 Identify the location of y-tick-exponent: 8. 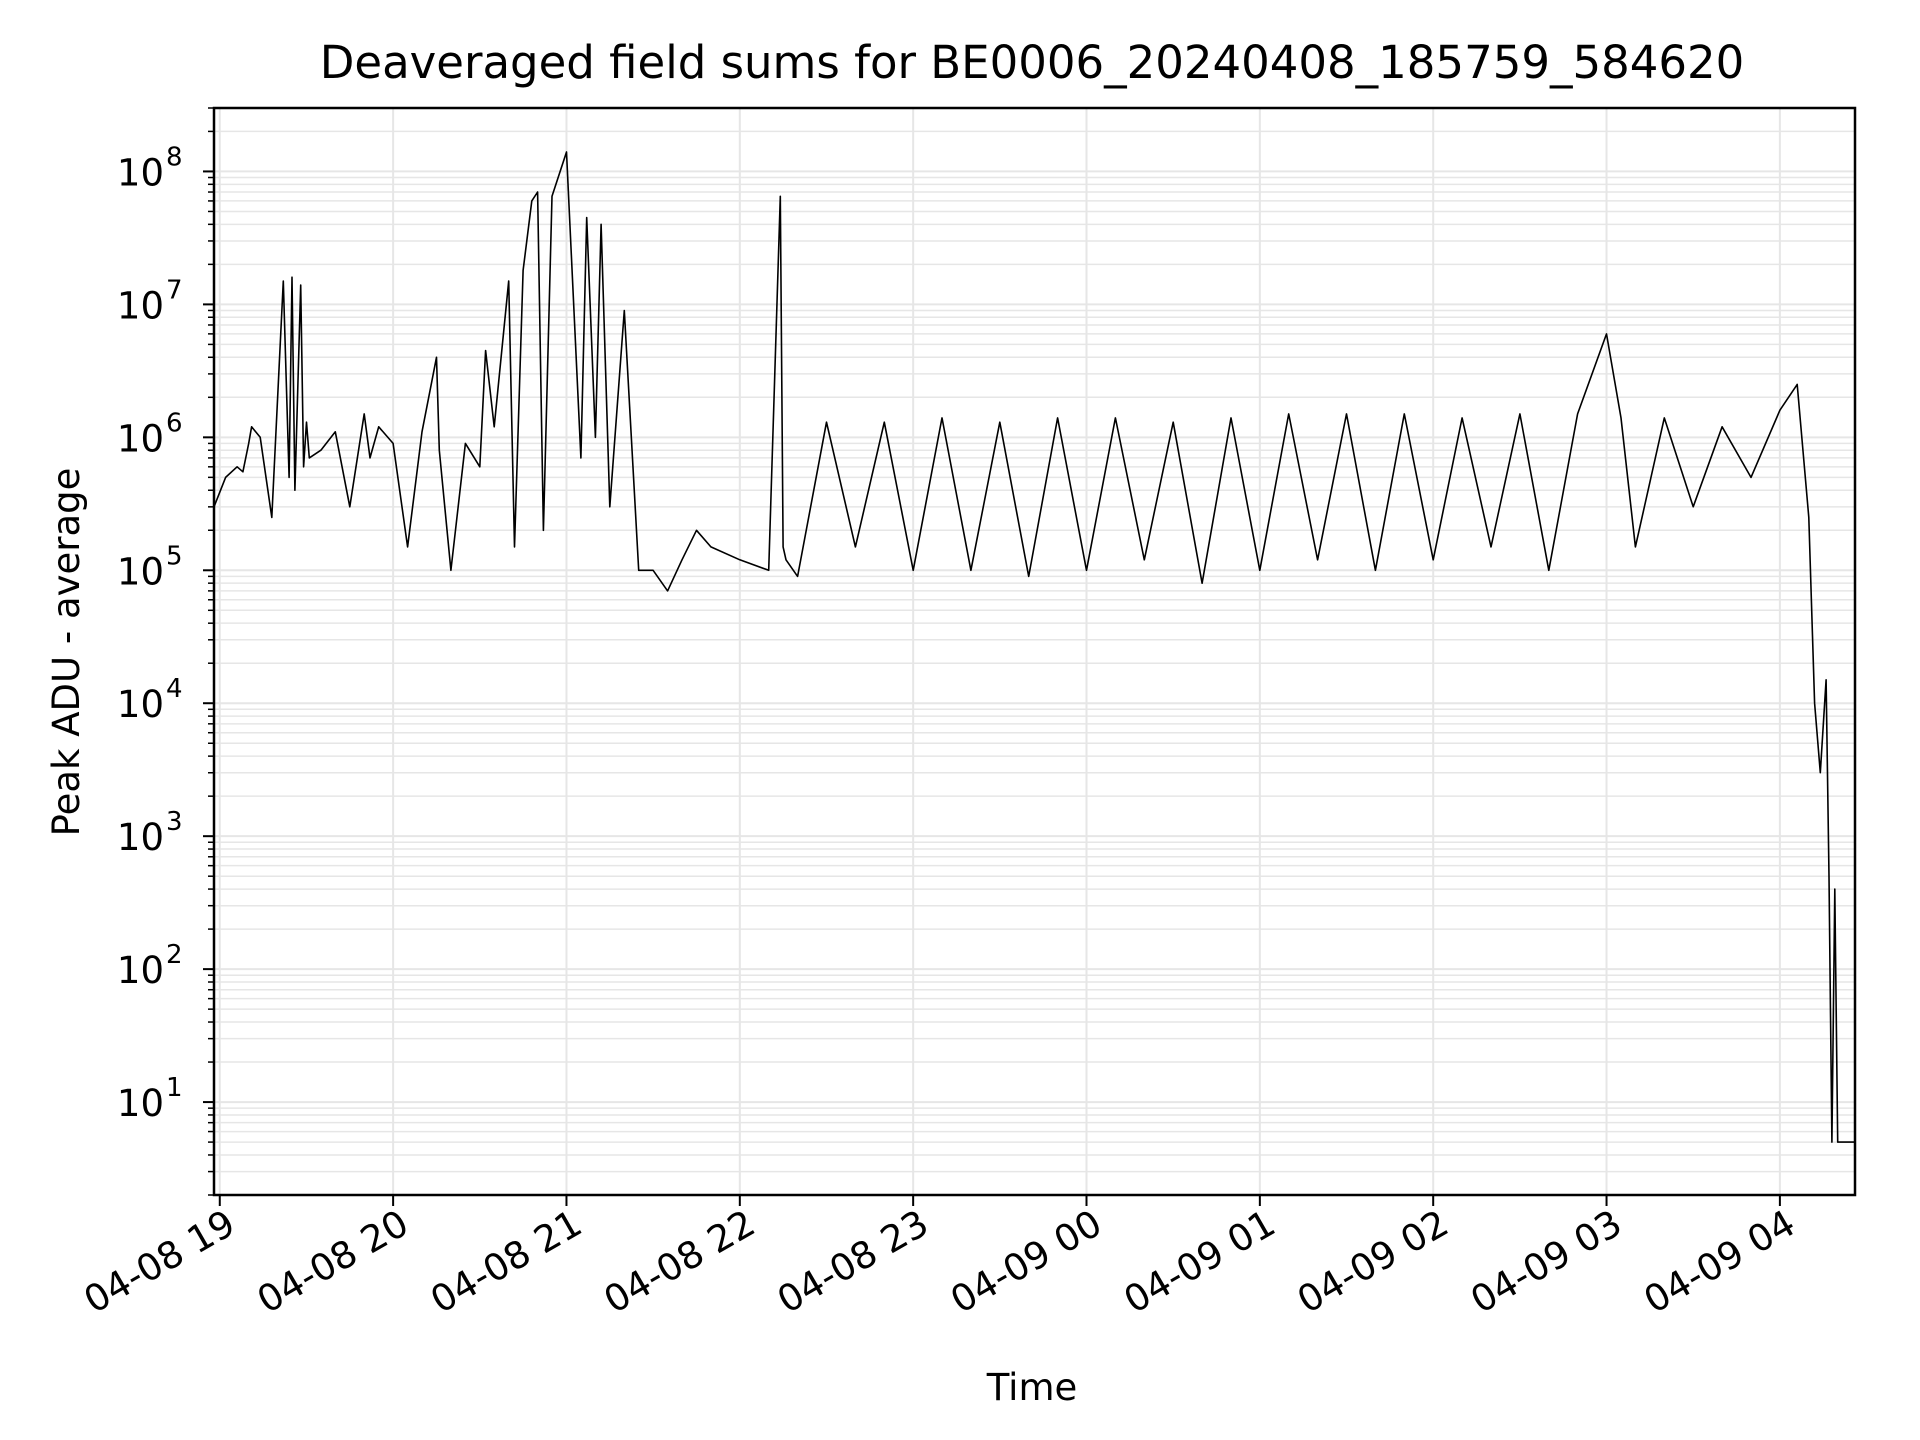
(174, 157).